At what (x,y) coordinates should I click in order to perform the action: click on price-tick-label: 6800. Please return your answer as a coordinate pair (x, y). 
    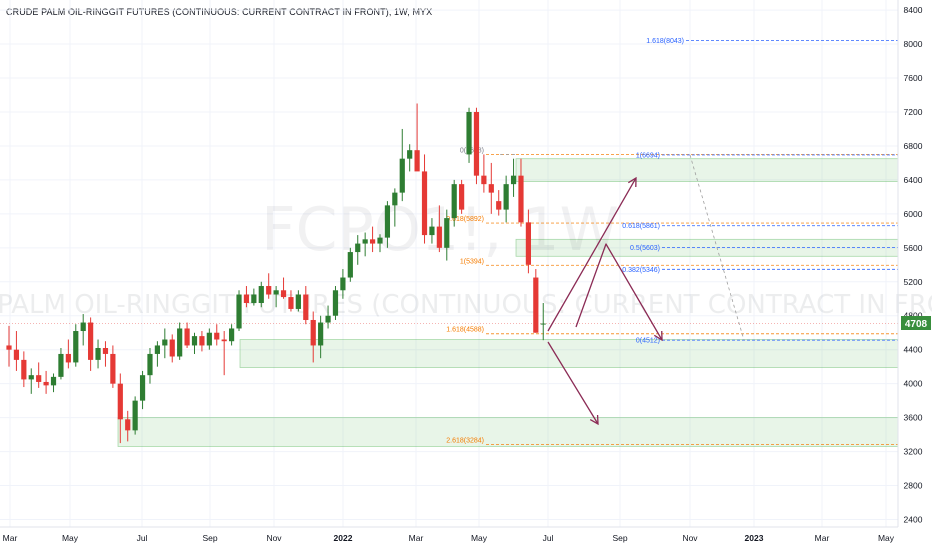
    Looking at the image, I should click on (913, 146).